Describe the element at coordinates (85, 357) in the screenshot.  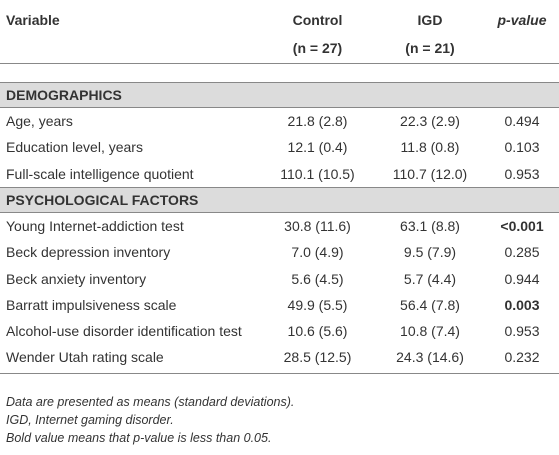
I see `cell: Wender Utah rating scale` at that location.